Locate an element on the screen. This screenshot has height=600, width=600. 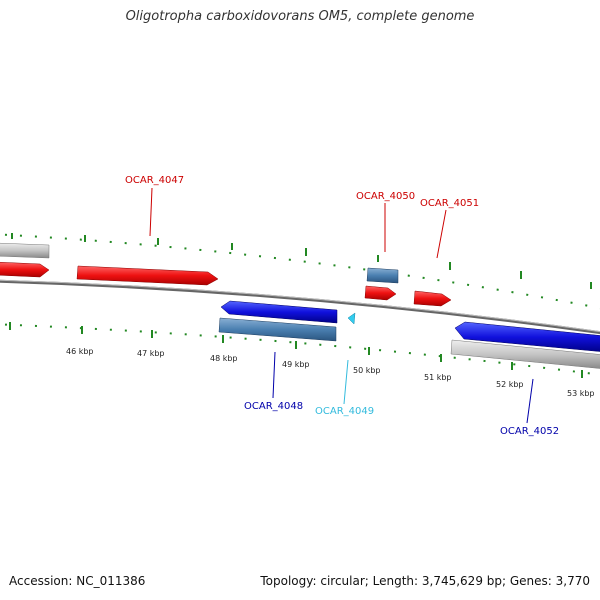
gene-label-ocar-4050: OCAR_4050 is located at coordinates (385, 196).